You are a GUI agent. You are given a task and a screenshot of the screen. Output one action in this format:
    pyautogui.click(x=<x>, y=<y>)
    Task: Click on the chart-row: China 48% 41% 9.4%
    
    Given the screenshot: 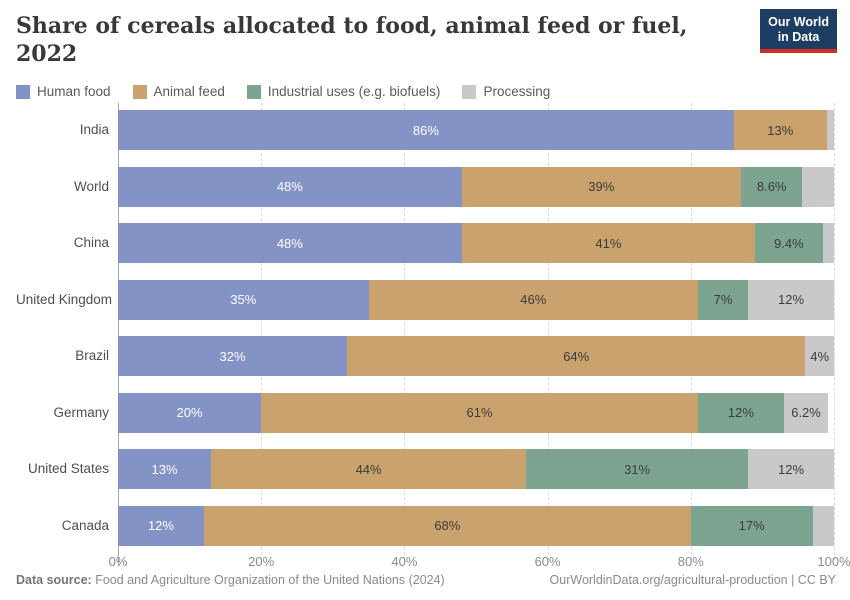 What is the action you would take?
    pyautogui.click(x=425, y=243)
    